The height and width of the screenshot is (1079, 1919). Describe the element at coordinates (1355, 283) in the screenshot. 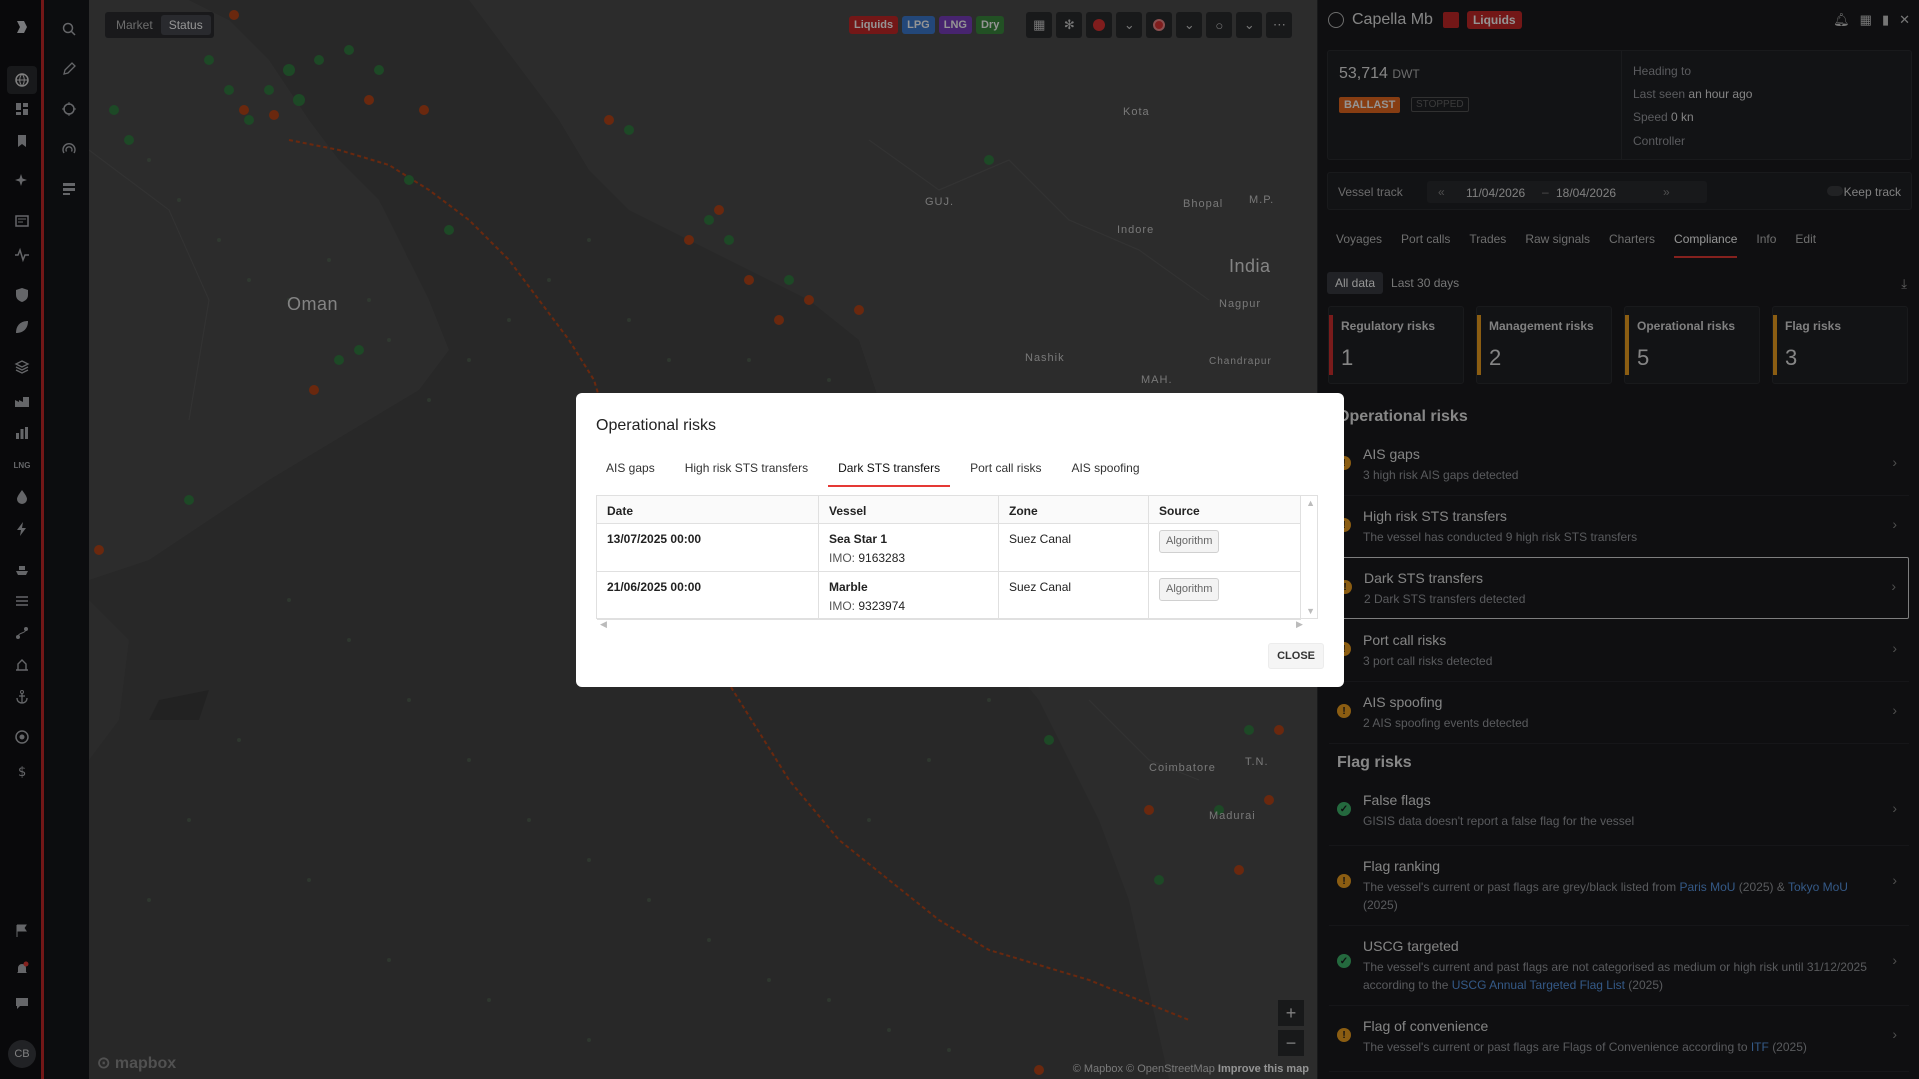

I see `range-all-data: All data` at that location.